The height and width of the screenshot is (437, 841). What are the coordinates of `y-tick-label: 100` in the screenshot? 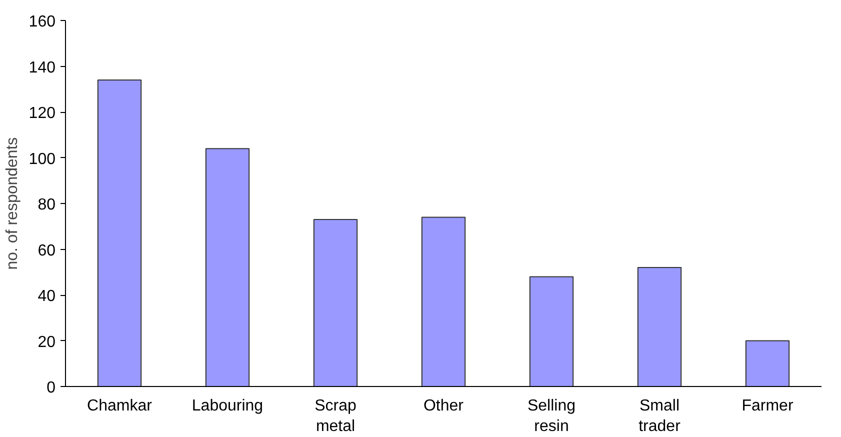 It's located at (42, 159).